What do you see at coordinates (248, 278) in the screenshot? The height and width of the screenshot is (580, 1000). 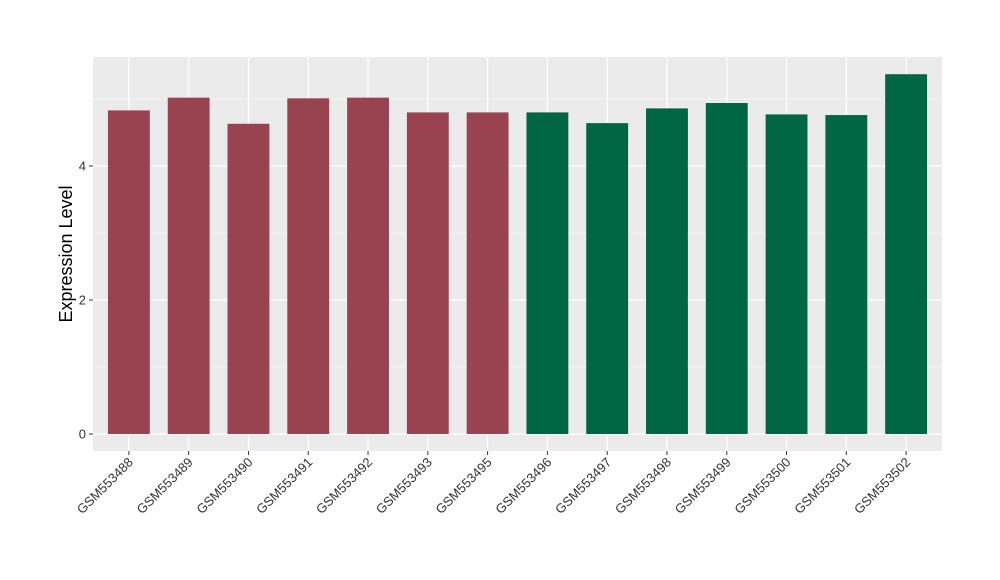 I see `bar-GSM553490` at bounding box center [248, 278].